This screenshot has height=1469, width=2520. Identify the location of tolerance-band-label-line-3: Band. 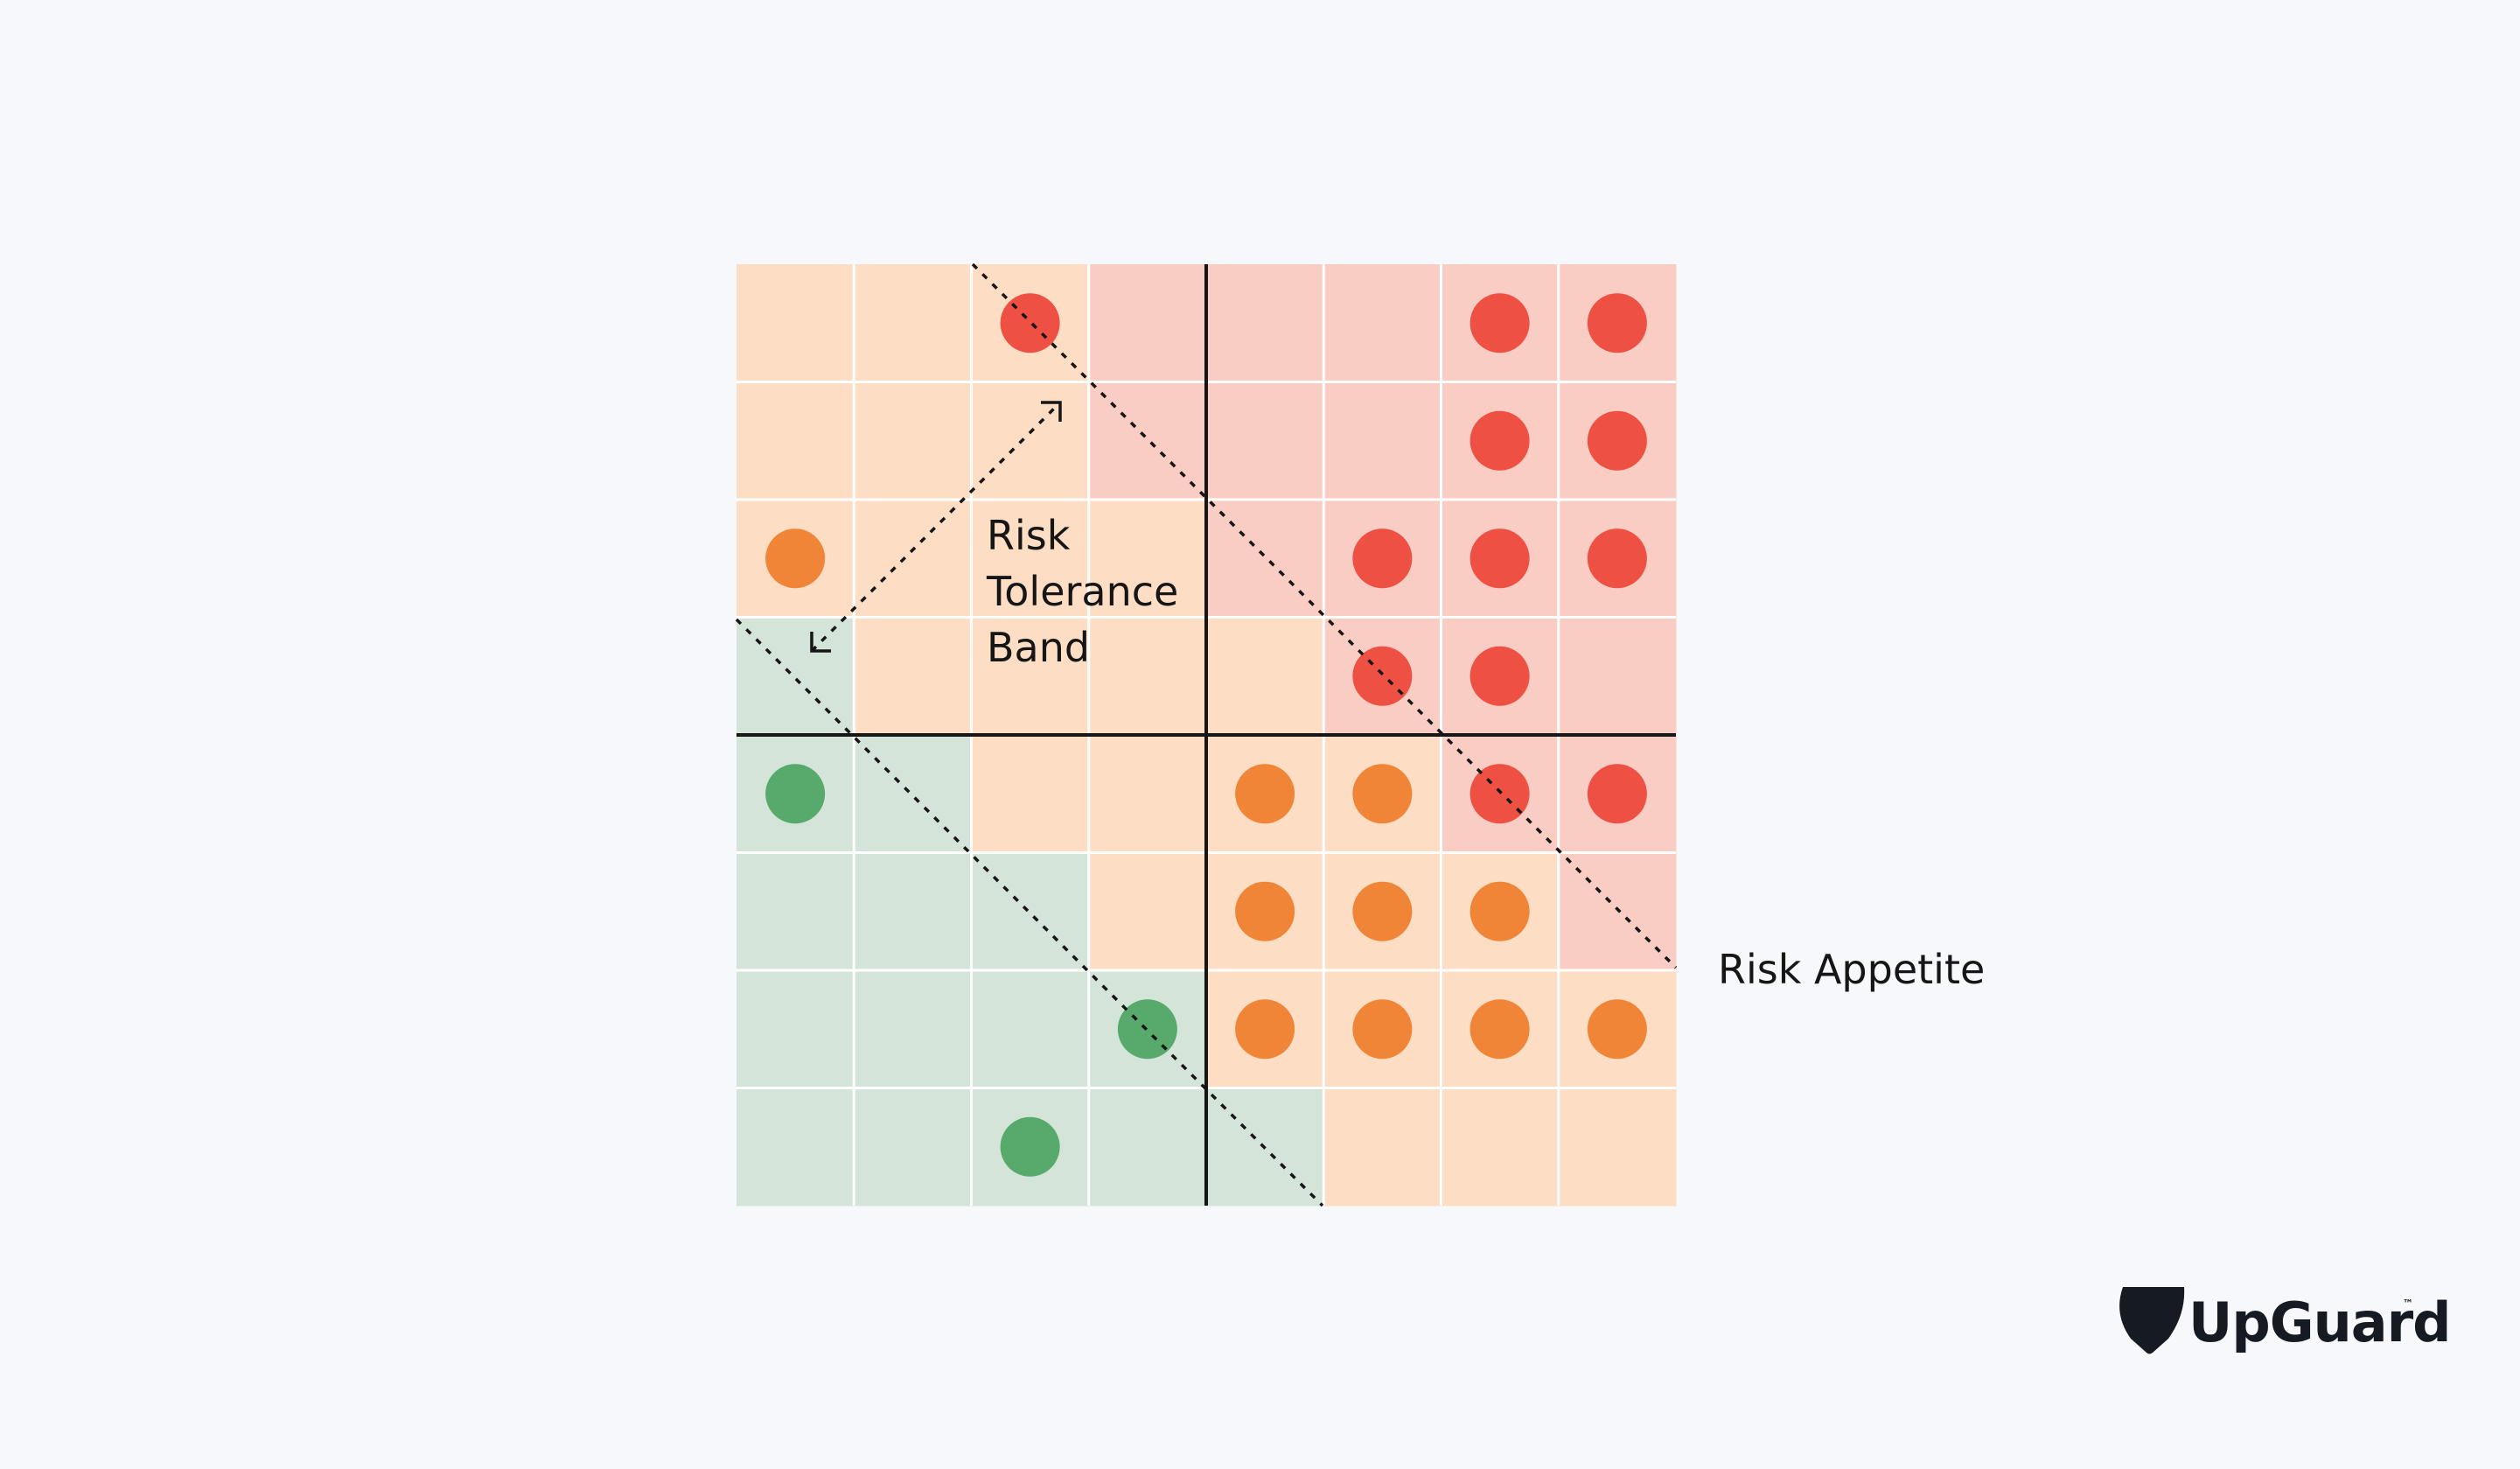
(1038, 647).